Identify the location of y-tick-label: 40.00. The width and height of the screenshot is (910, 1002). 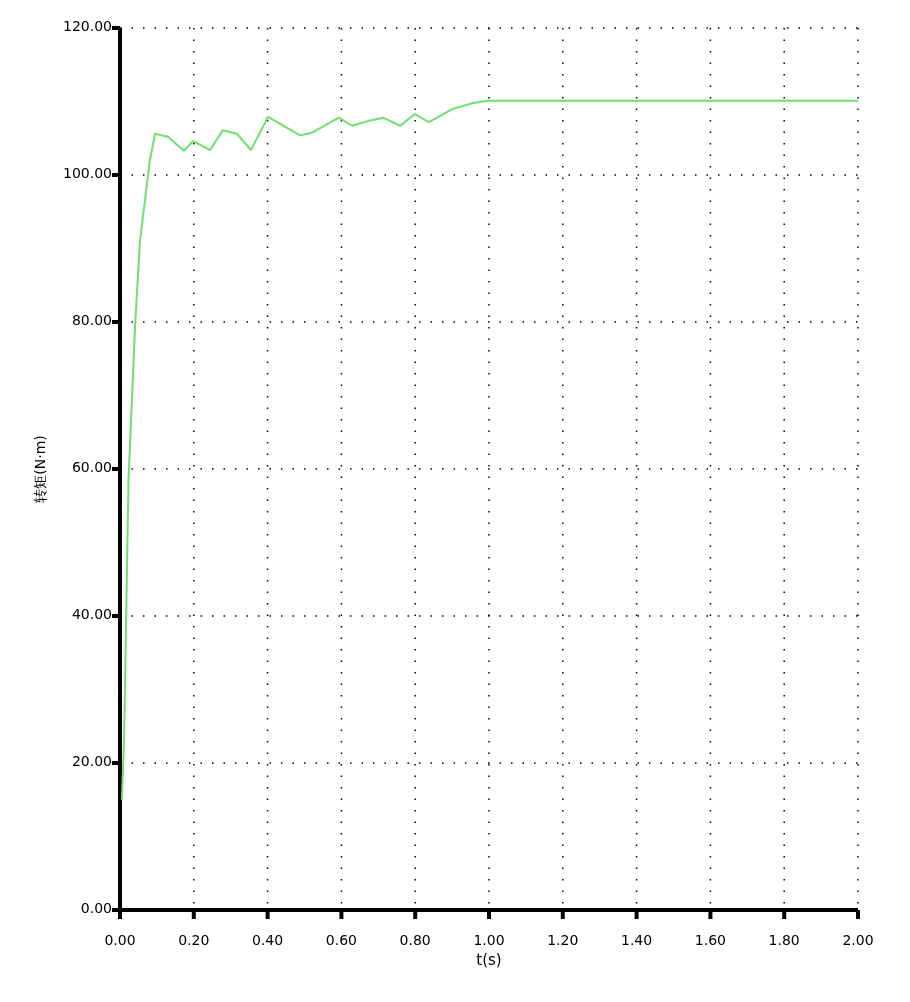
(91, 614).